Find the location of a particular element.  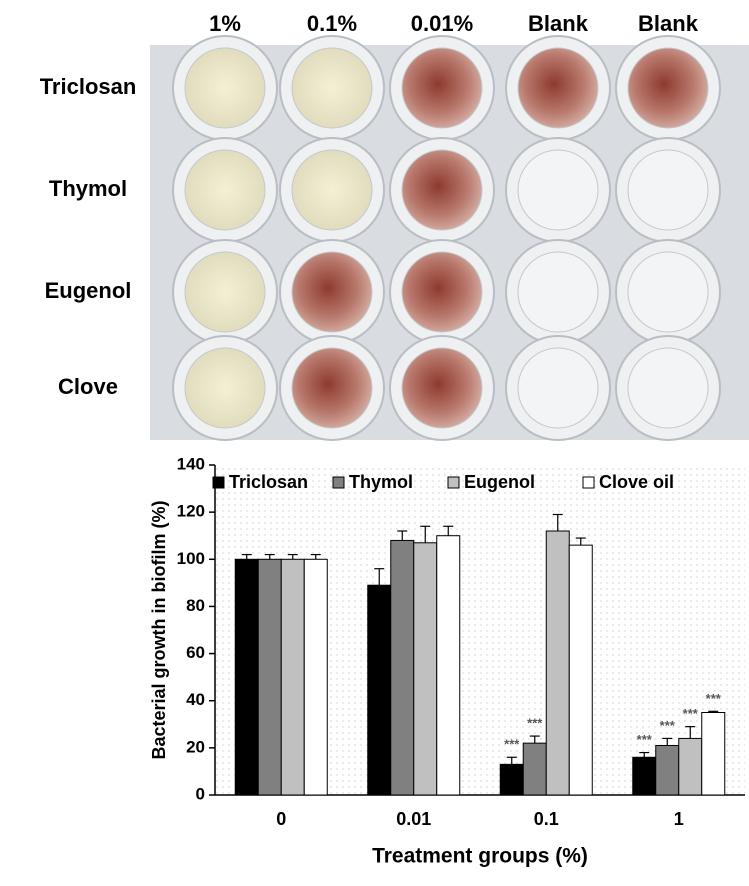

x-tick-label: 0.1 is located at coordinates (546, 819).